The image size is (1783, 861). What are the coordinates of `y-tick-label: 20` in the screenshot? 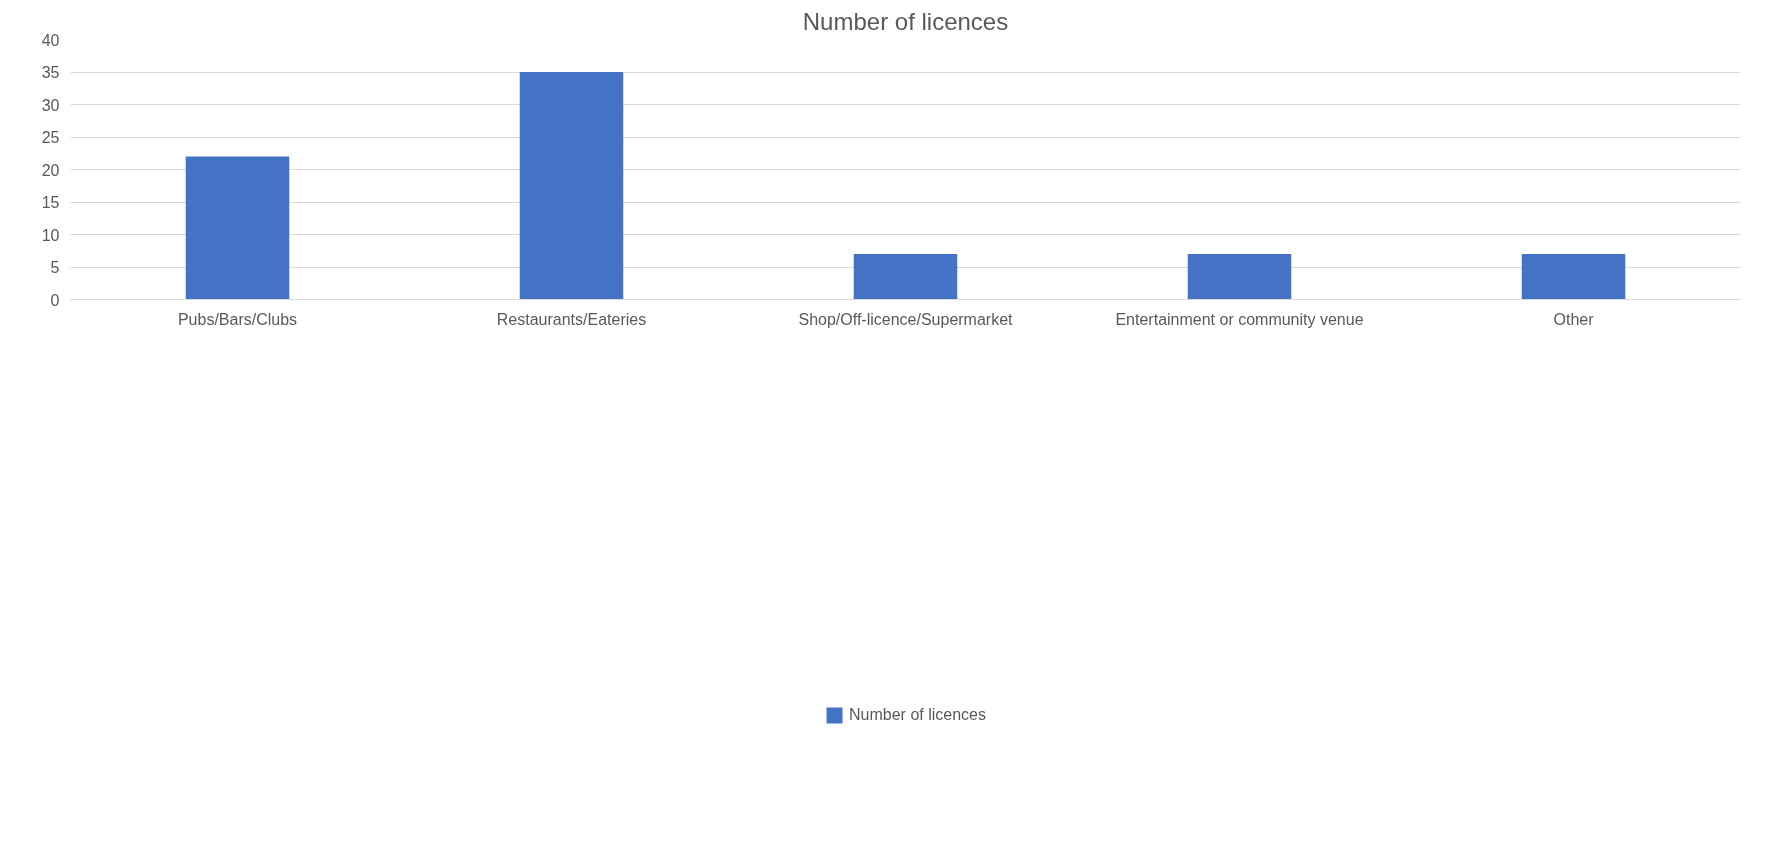 It's located at (50, 170).